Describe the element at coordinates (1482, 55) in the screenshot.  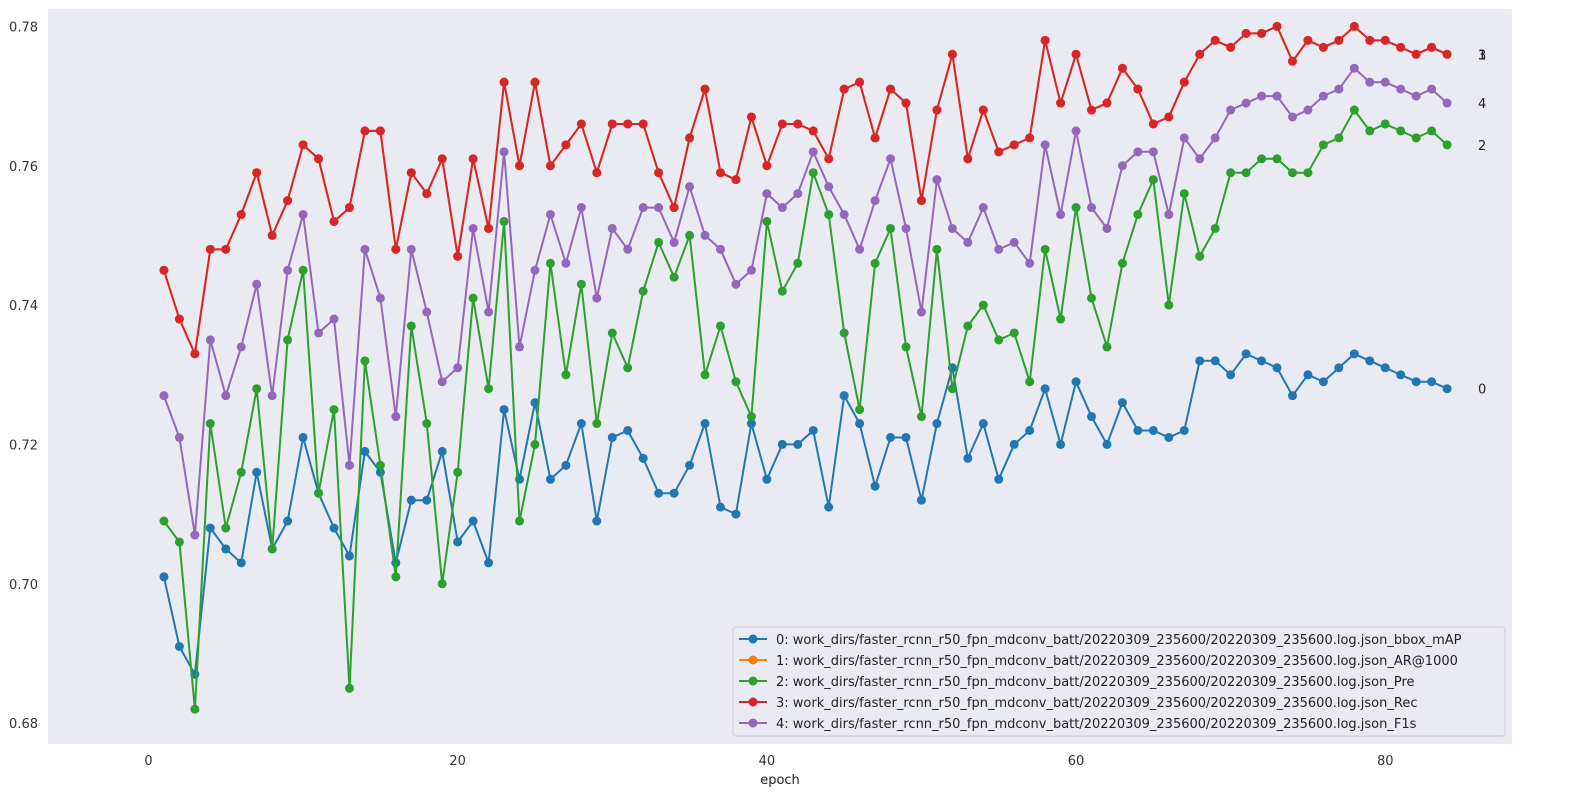
I see `series-end-label: 3` at that location.